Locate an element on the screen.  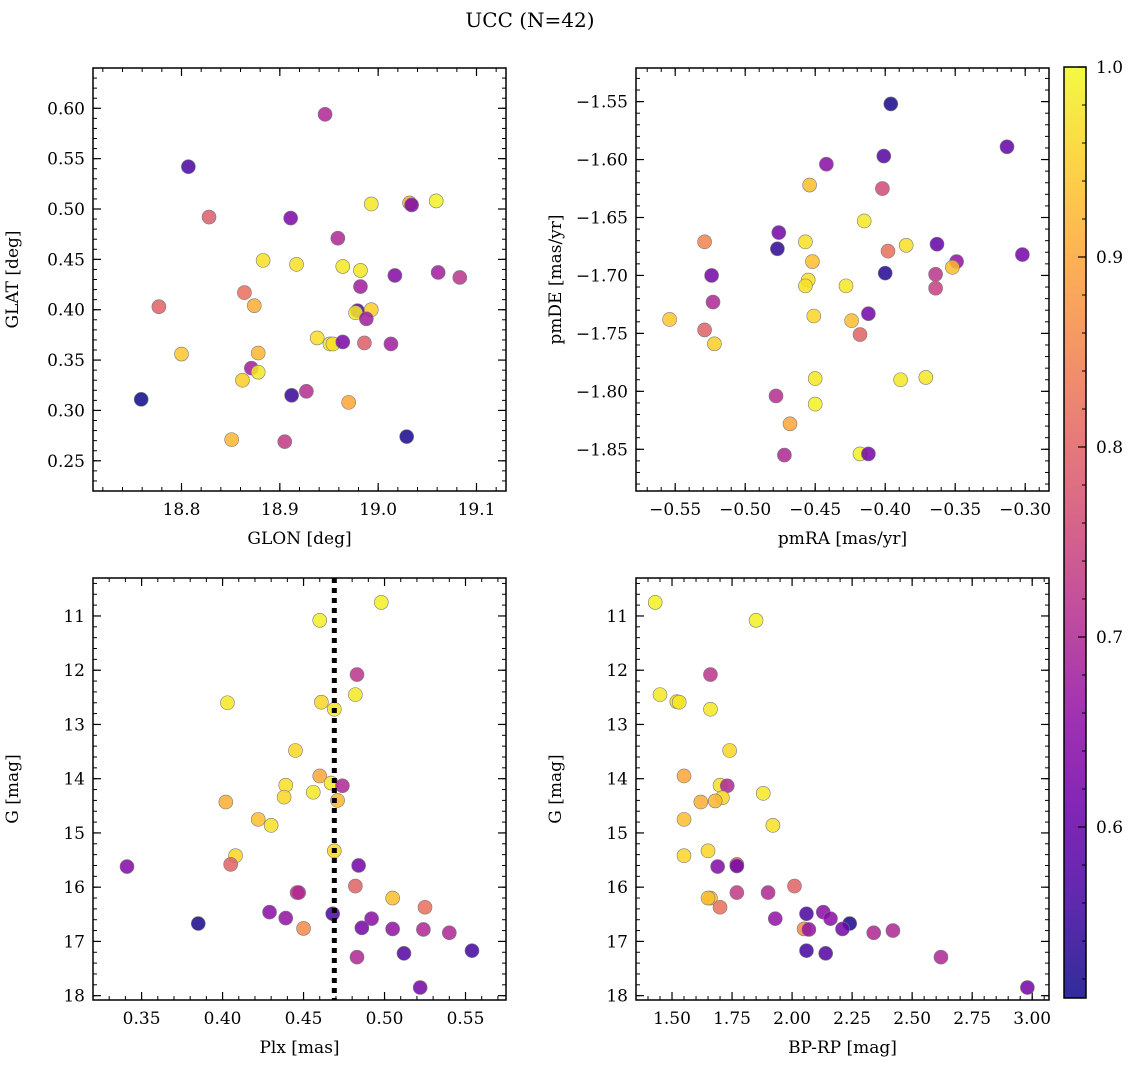
x-axis-label: pmRA [mas/yr] is located at coordinates (842, 539).